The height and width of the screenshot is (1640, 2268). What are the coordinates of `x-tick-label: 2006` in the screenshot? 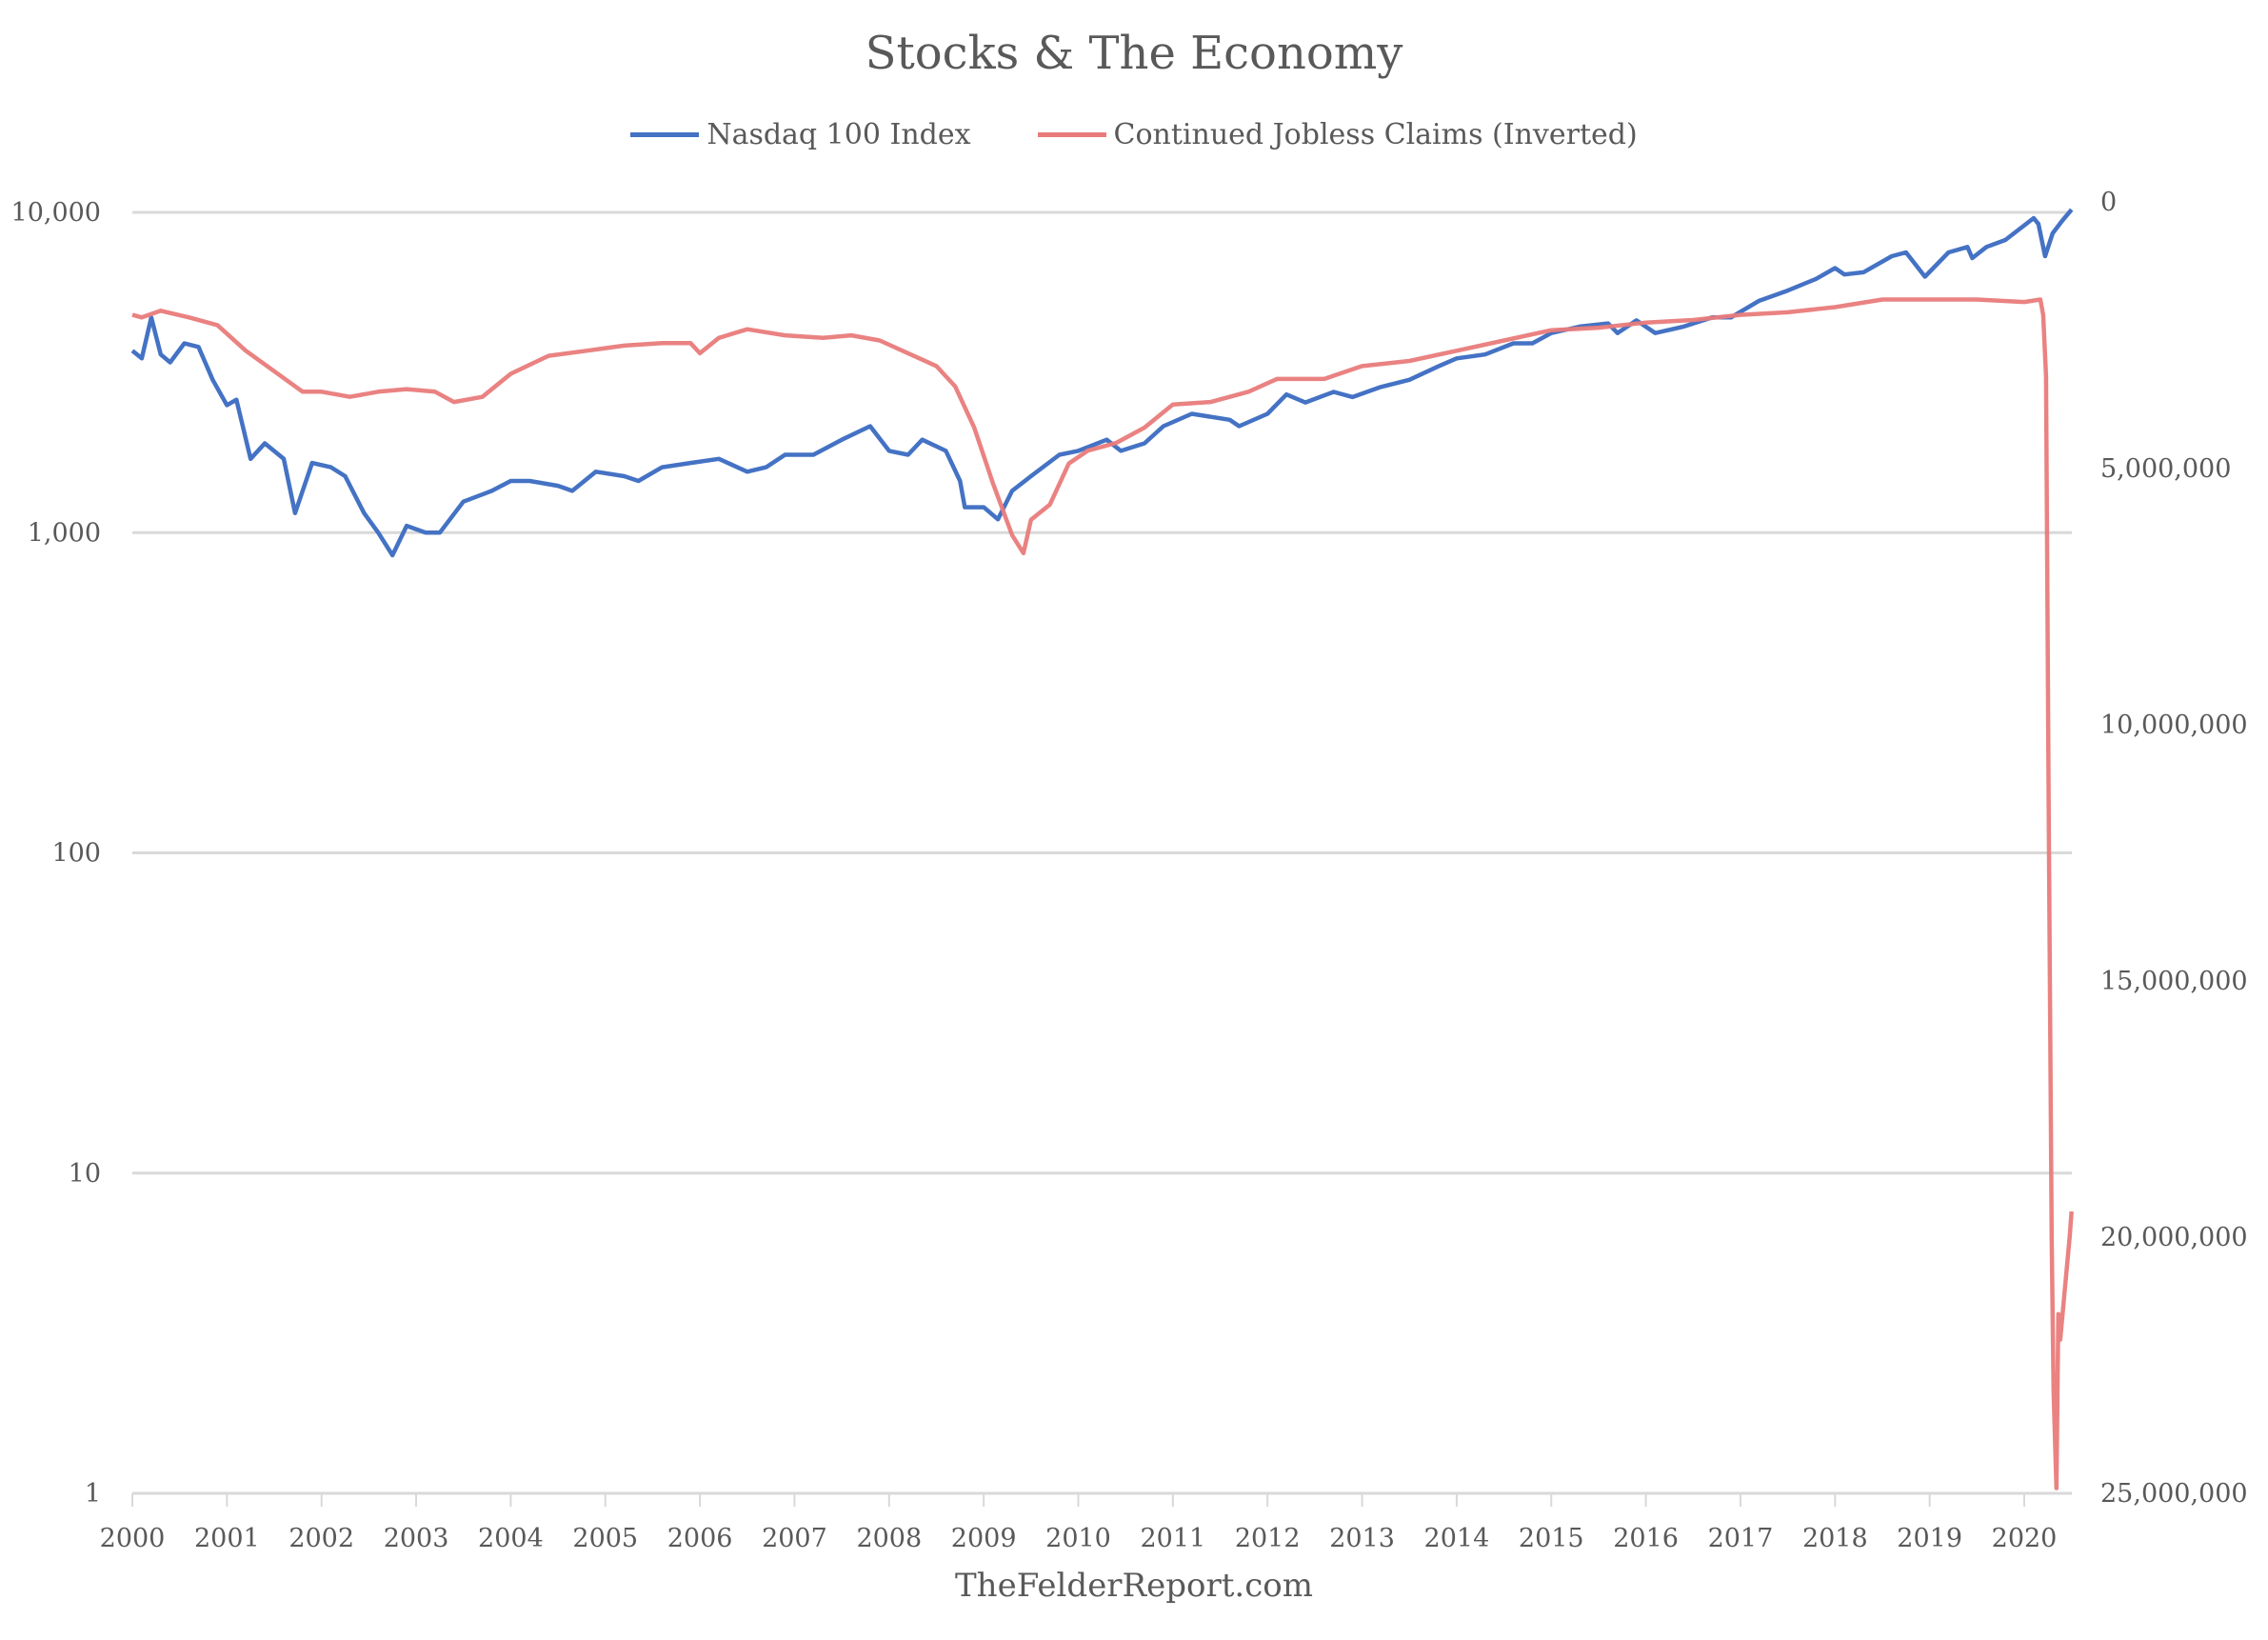 It's located at (700, 1538).